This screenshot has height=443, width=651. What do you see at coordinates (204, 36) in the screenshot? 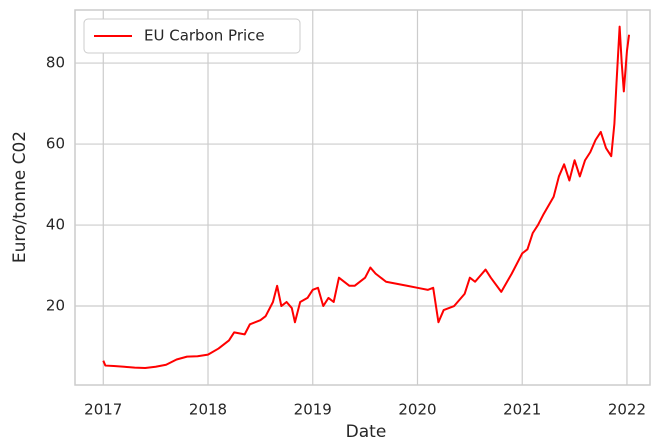
I see `legend-label: EU Carbon Price` at bounding box center [204, 36].